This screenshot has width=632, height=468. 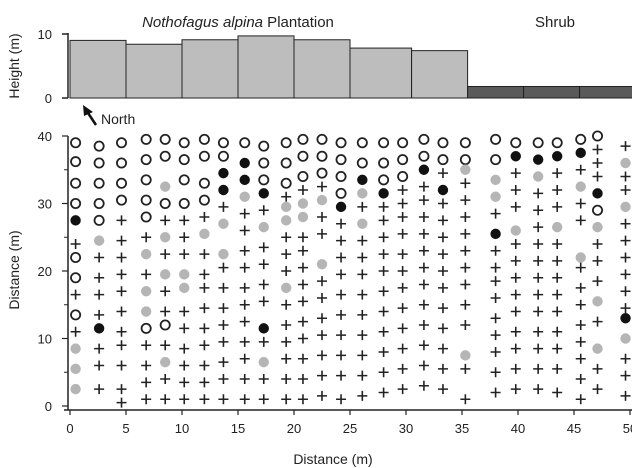 What do you see at coordinates (45, 34) in the screenshot?
I see `height-tick-label-10: 10` at bounding box center [45, 34].